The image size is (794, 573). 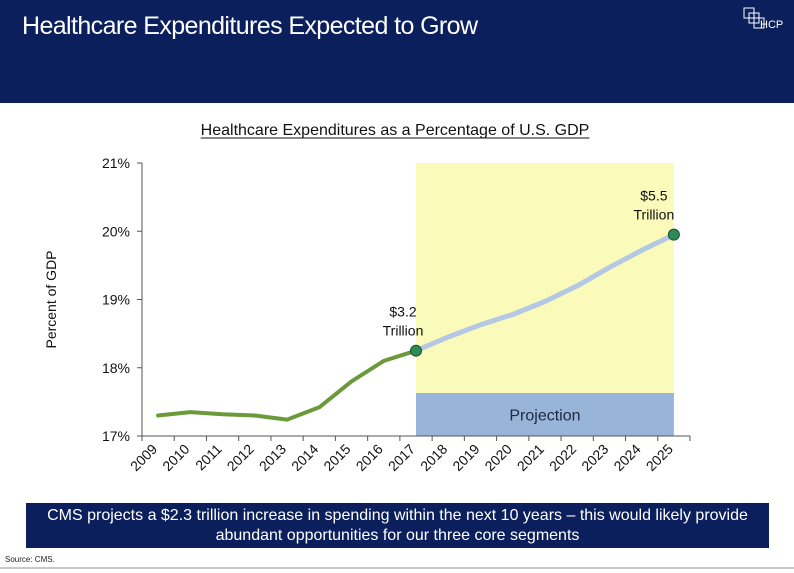 I want to click on hcp-logo-icon, so click(x=754, y=18).